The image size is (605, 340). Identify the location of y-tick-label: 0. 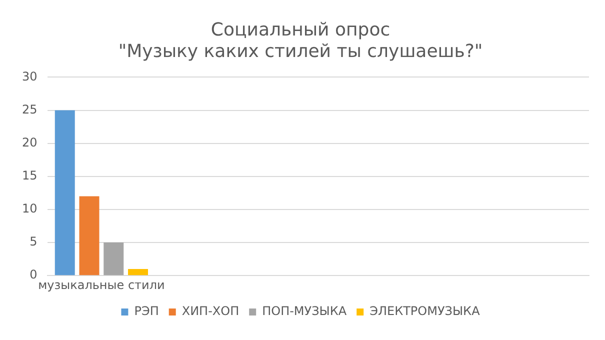
(34, 275).